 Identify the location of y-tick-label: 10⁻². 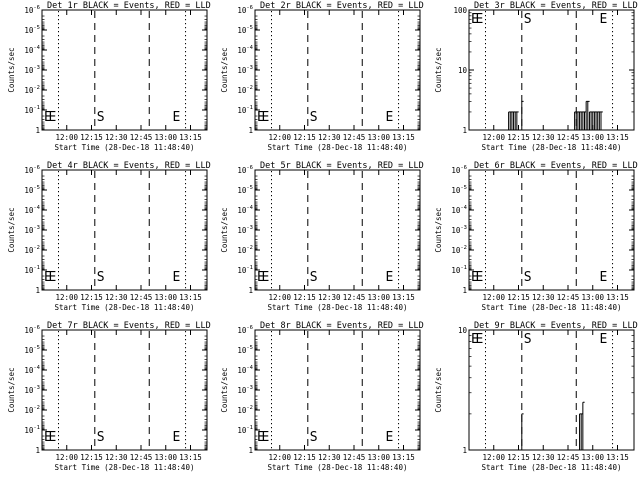
(32, 250).